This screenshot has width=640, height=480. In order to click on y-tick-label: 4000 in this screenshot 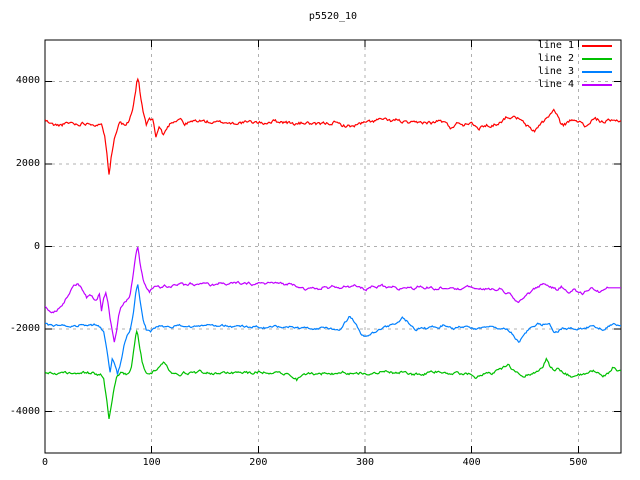, I will do `click(27, 81)`.